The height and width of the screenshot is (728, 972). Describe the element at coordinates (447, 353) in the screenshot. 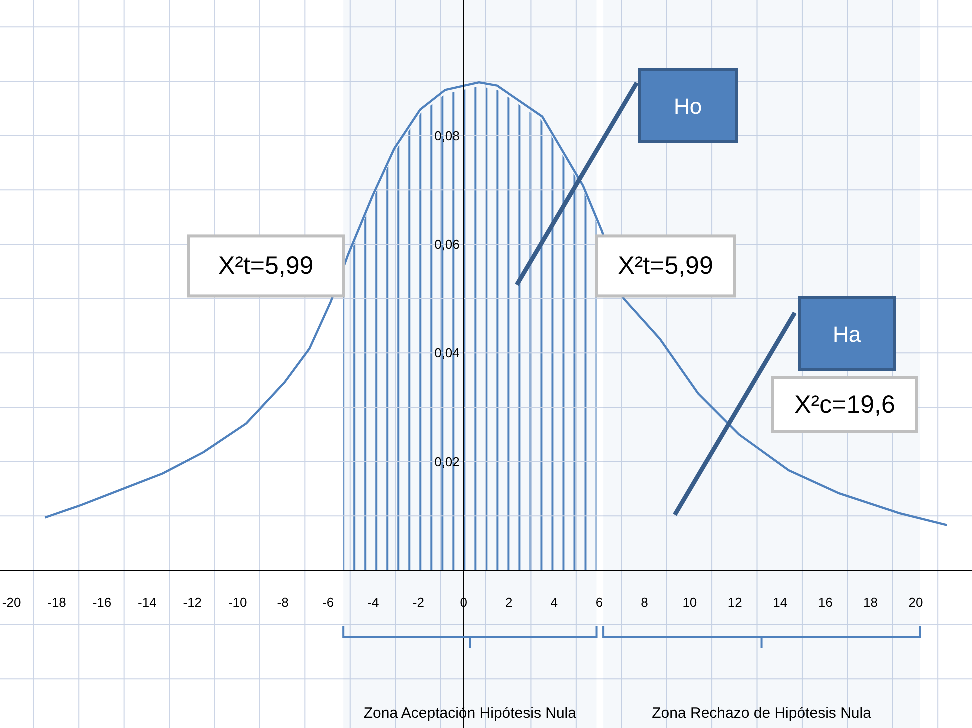

I see `y-tick-label: 0,04` at that location.